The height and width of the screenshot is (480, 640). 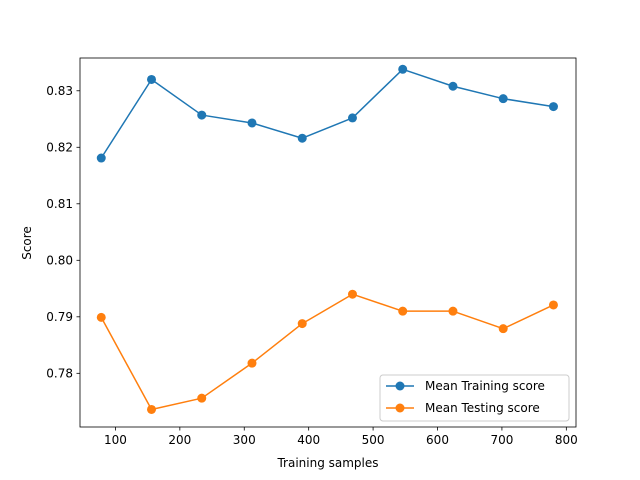 I want to click on x-tick-label: 700, so click(x=501, y=440).